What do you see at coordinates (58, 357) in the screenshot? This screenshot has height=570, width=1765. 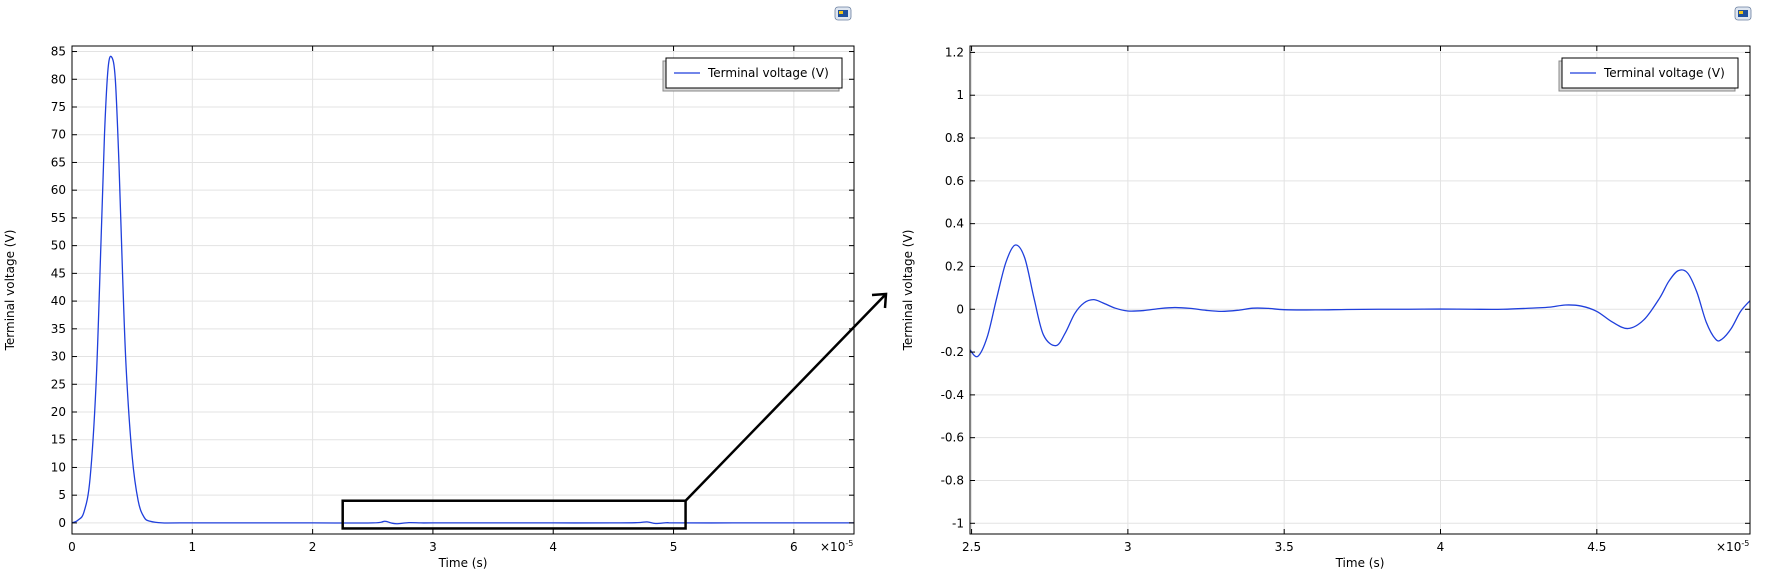 I see `y-tick-label: 30` at bounding box center [58, 357].